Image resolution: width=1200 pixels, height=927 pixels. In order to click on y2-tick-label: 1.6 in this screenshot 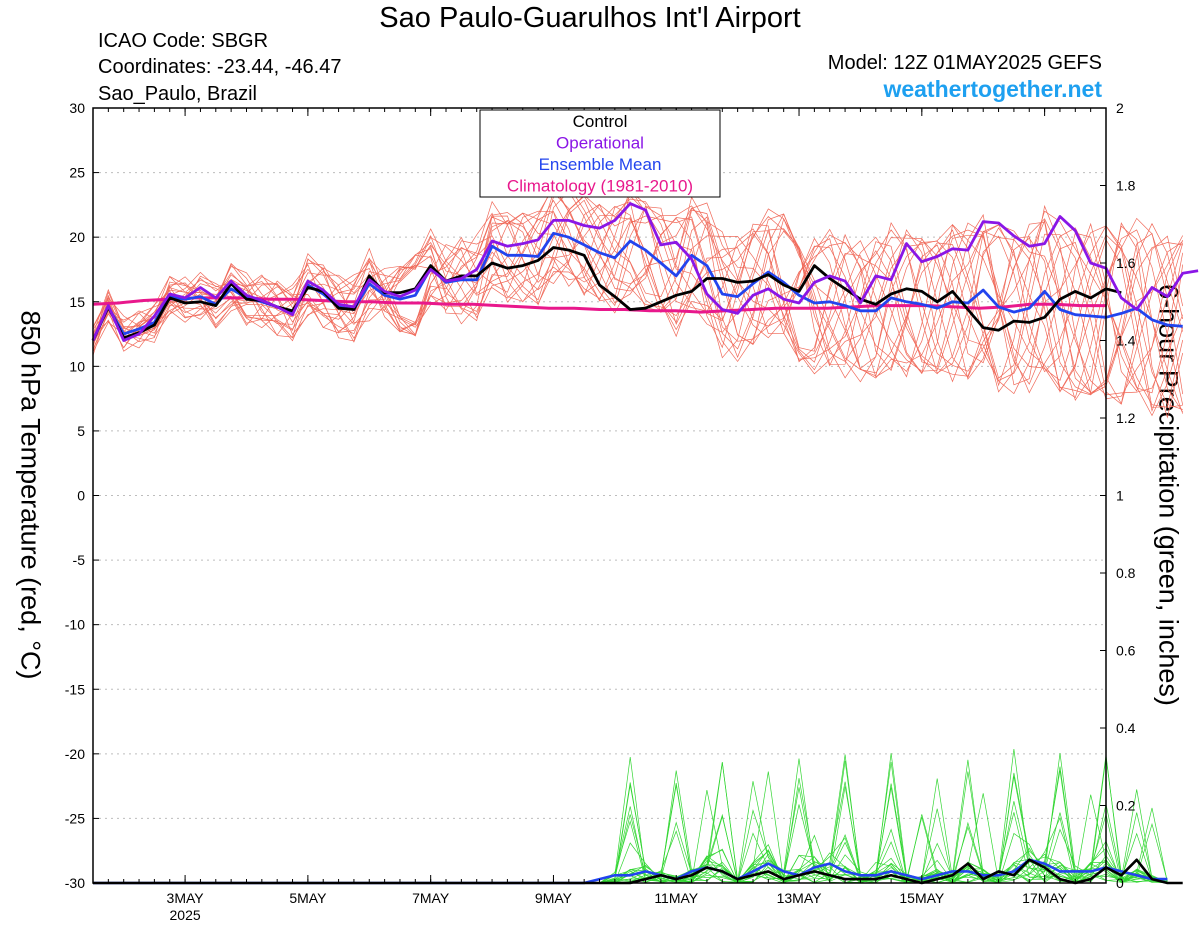, I will do `click(1126, 263)`.